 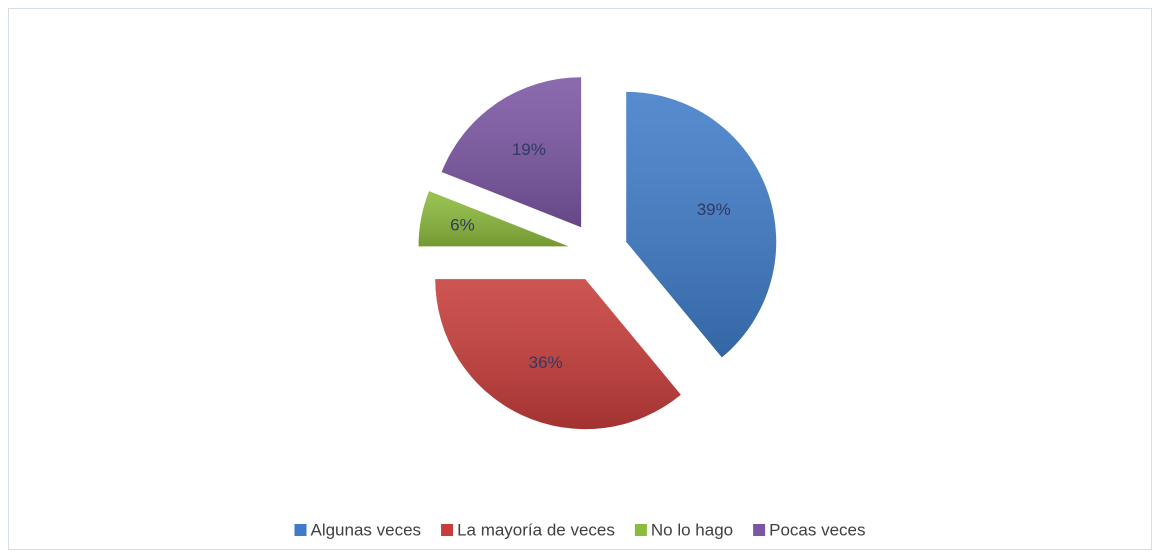 What do you see at coordinates (692, 529) in the screenshot?
I see `legend-label: No lo hago` at bounding box center [692, 529].